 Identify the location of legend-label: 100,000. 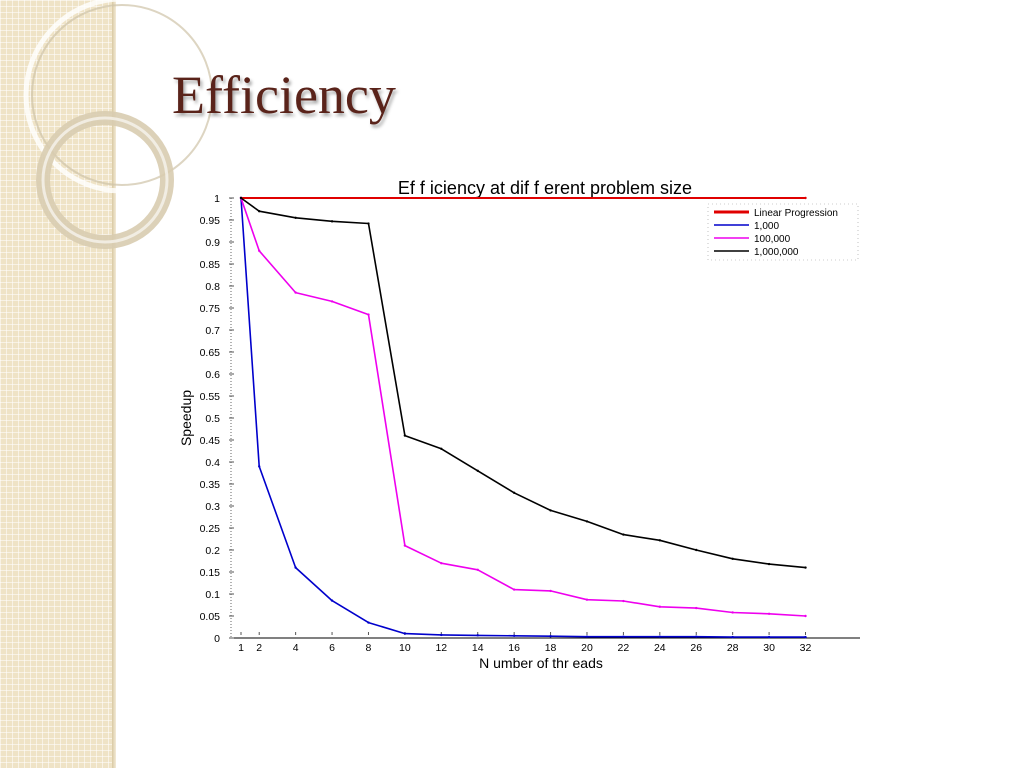
(772, 239).